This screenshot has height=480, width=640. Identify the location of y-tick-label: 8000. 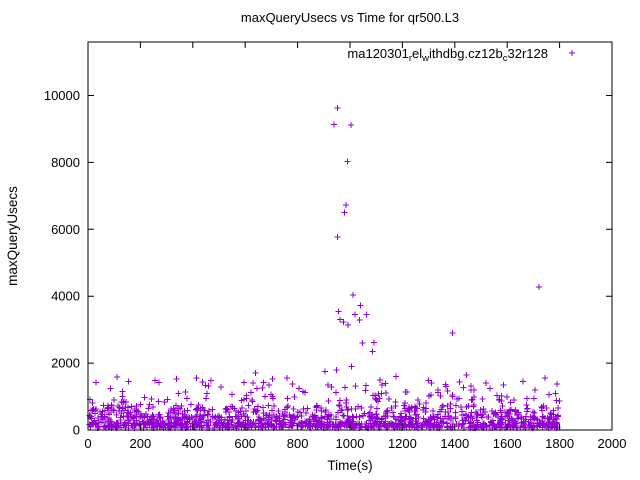
(65, 162).